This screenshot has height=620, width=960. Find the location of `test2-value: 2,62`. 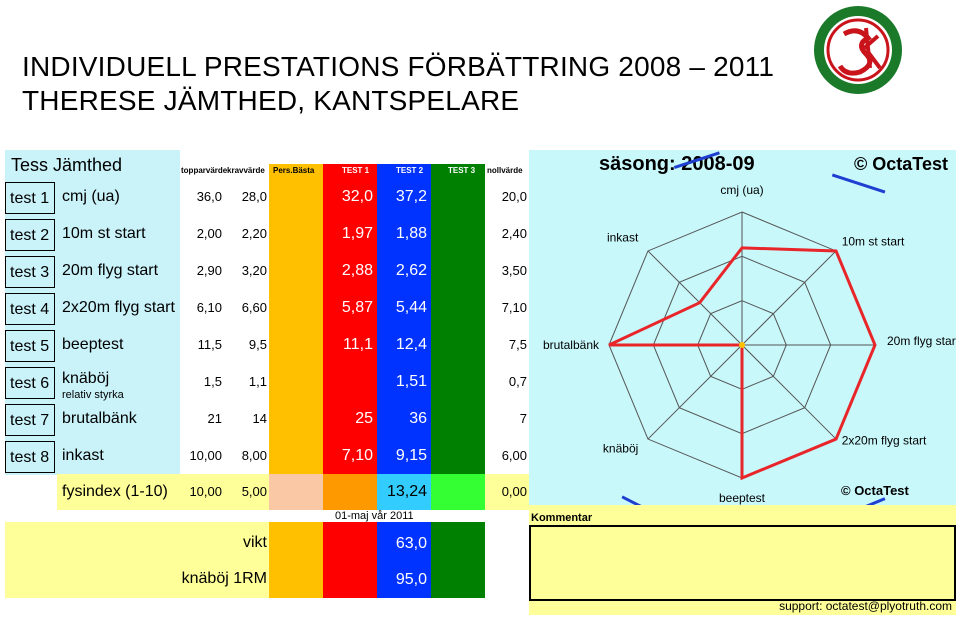

test2-value: 2,62 is located at coordinates (411, 270).